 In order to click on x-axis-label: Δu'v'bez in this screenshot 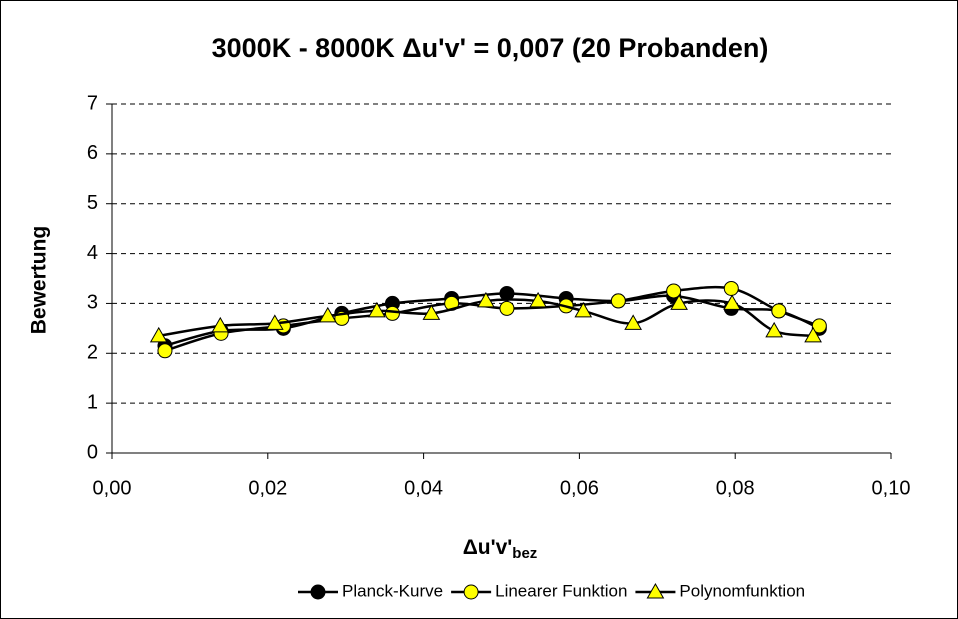, I will do `click(500, 549)`.